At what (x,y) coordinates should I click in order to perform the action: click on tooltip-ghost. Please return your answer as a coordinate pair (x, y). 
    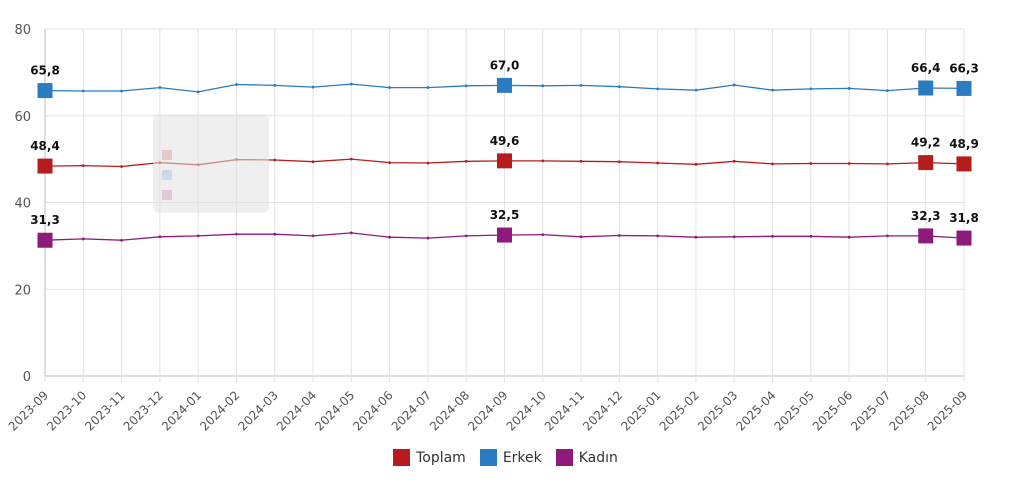
    Looking at the image, I should click on (211, 163).